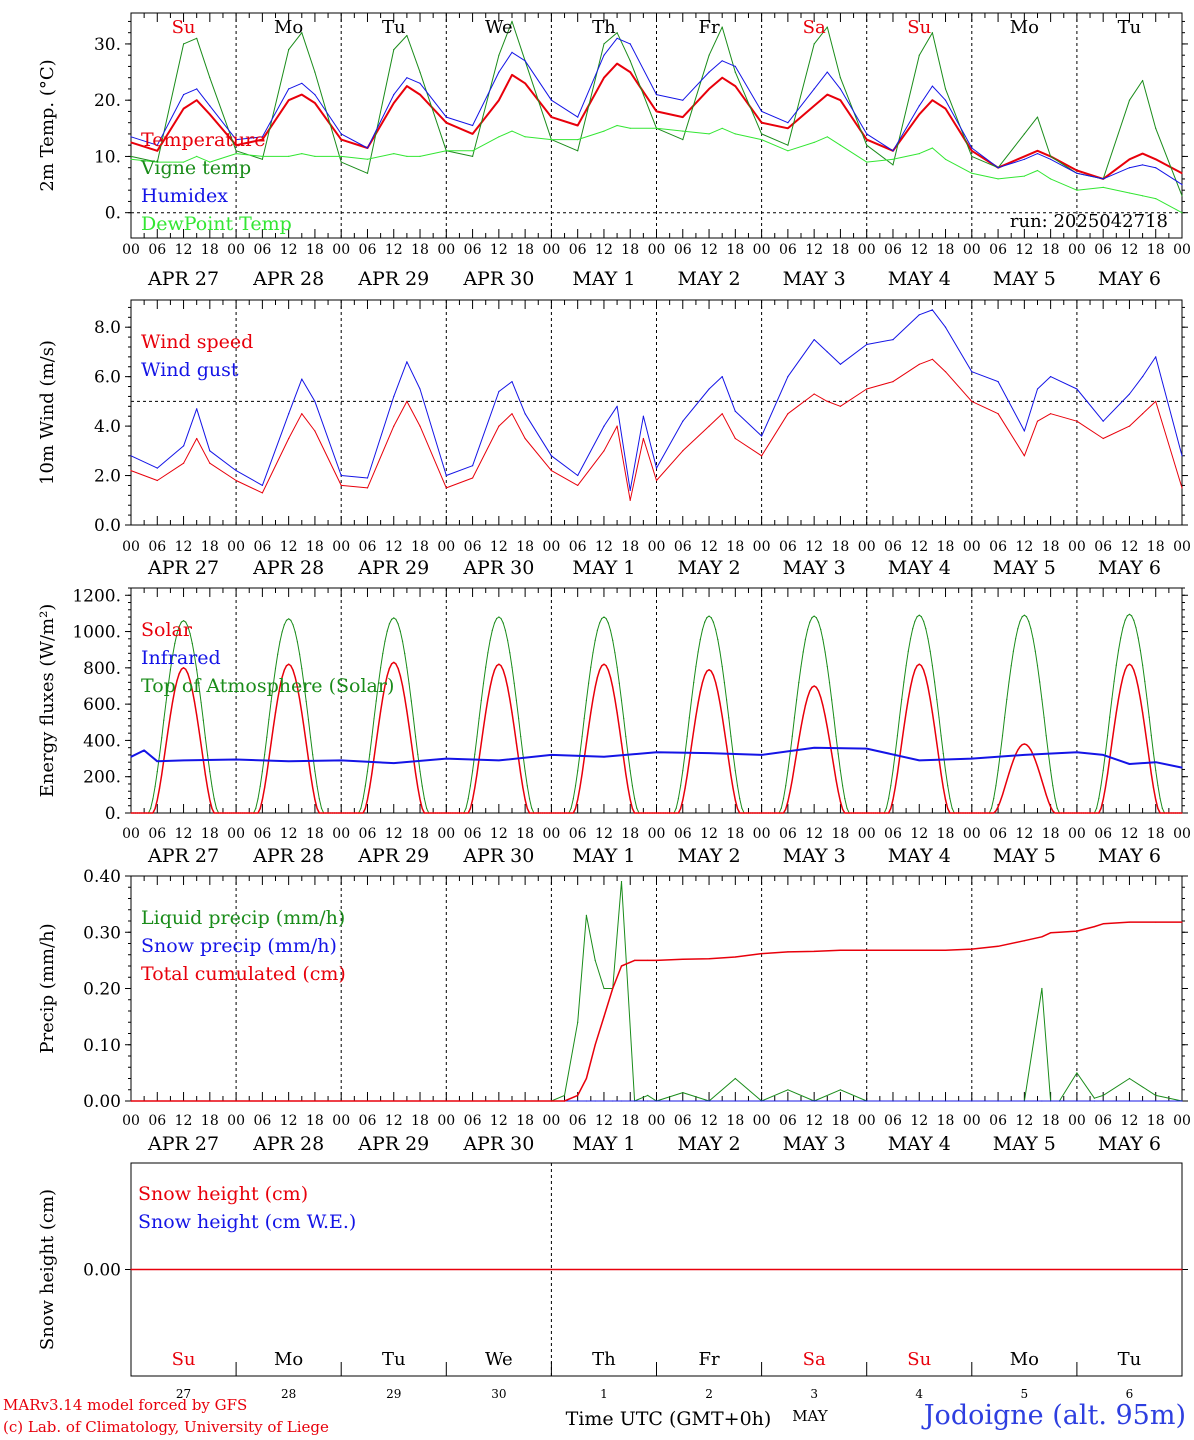 The image size is (1194, 1440). I want to click on day-number-label: 6, so click(1130, 1394).